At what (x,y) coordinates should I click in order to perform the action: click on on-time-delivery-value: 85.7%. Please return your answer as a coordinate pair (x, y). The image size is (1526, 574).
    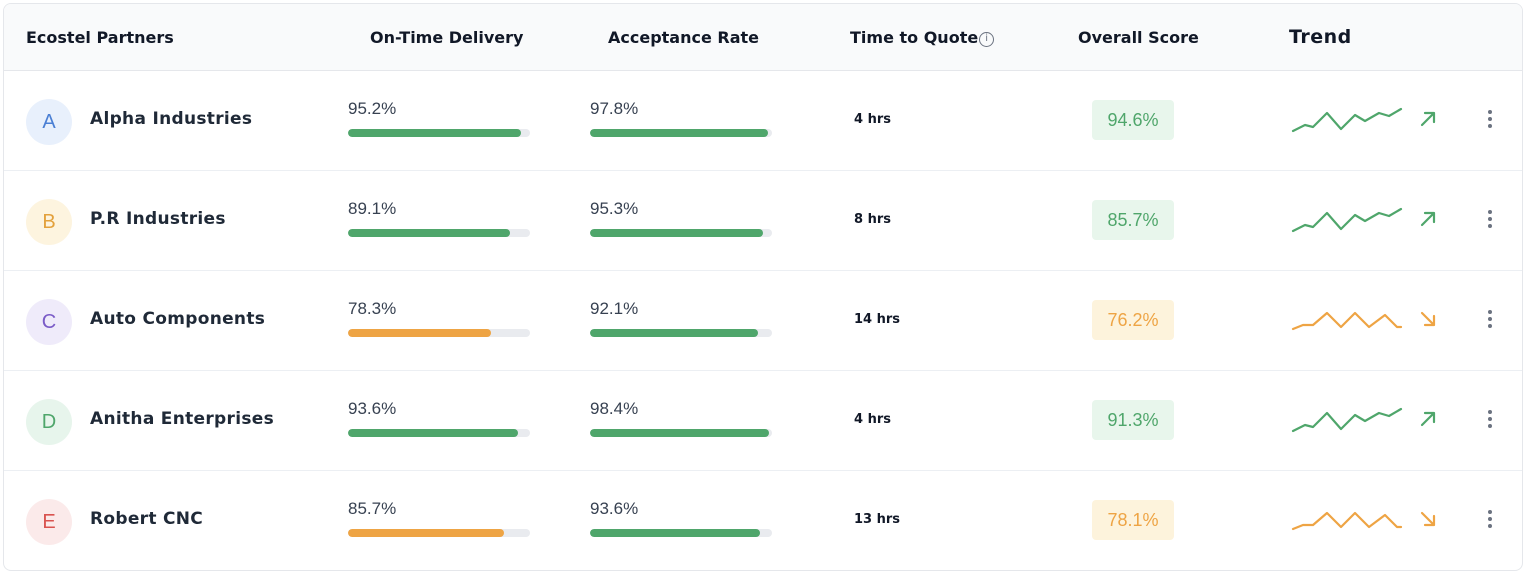
    Looking at the image, I should click on (372, 508).